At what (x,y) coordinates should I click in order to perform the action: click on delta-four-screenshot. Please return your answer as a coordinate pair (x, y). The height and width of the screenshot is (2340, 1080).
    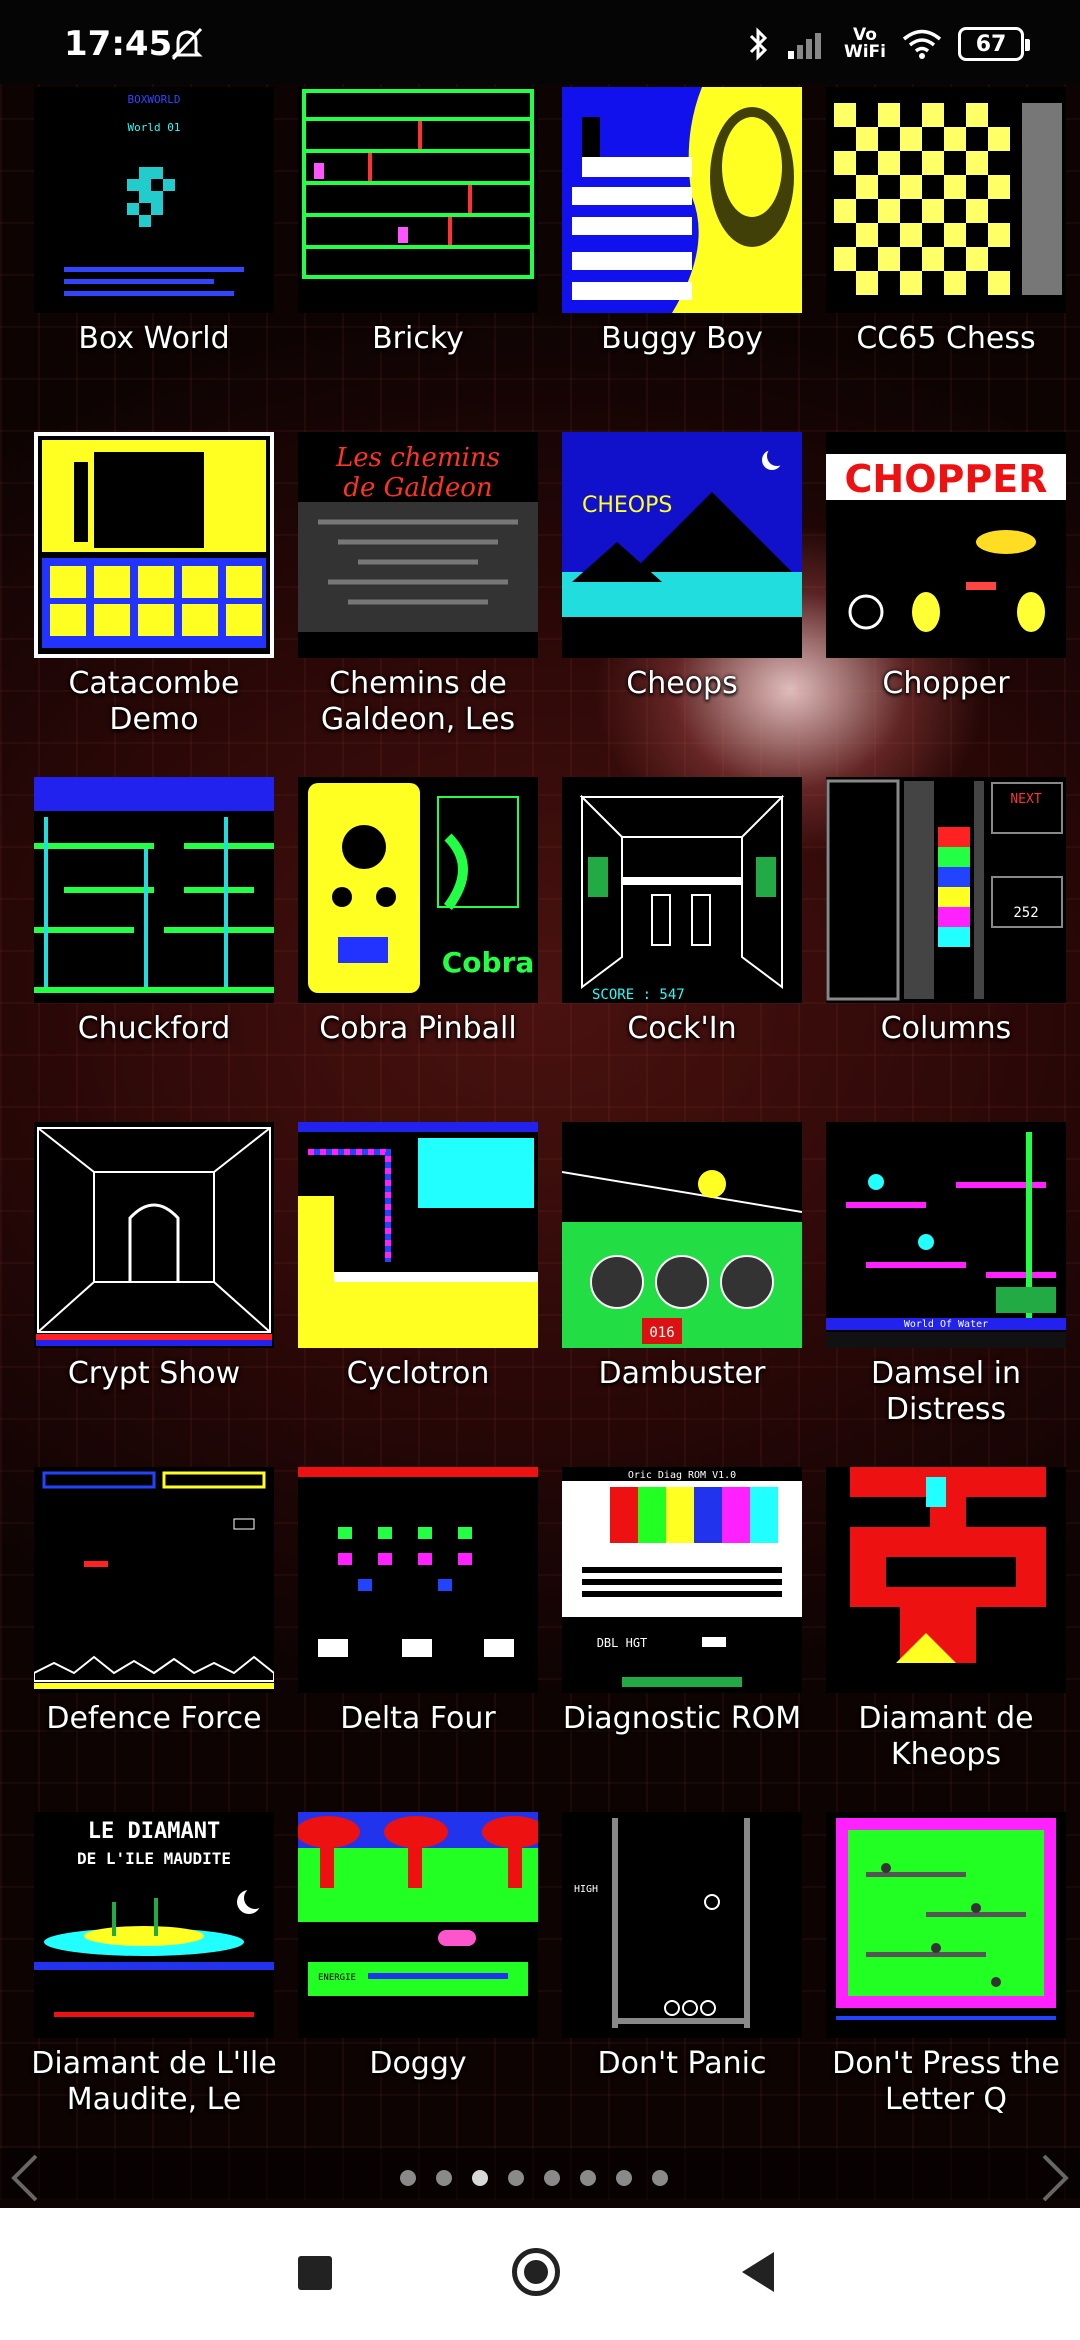
    Looking at the image, I should click on (418, 1580).